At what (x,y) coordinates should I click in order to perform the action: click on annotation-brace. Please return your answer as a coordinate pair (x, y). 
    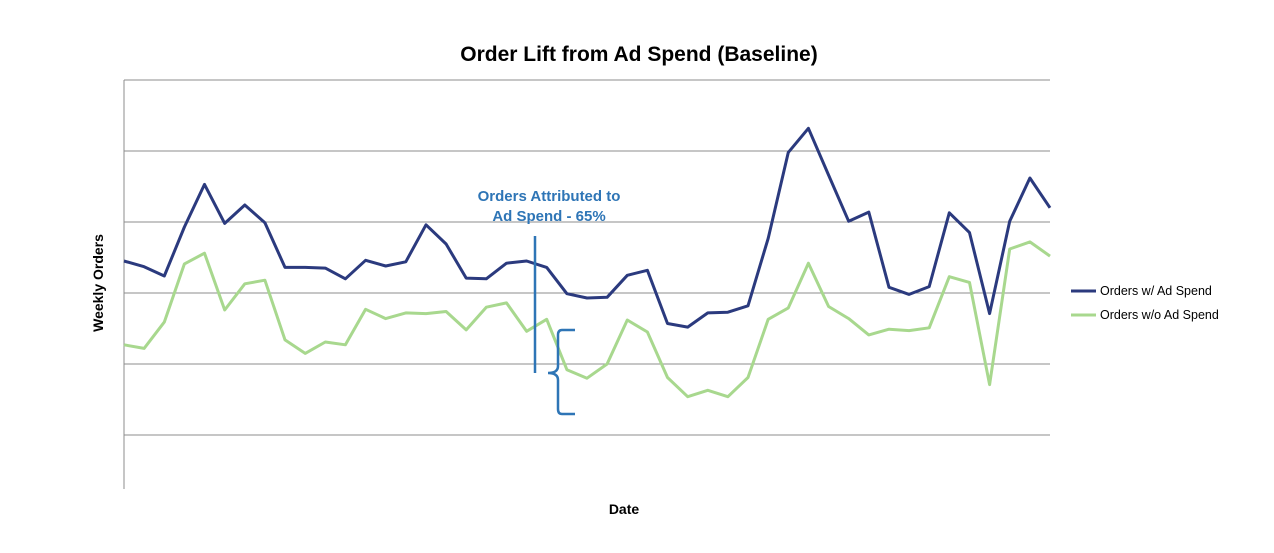
    Looking at the image, I should click on (561, 372).